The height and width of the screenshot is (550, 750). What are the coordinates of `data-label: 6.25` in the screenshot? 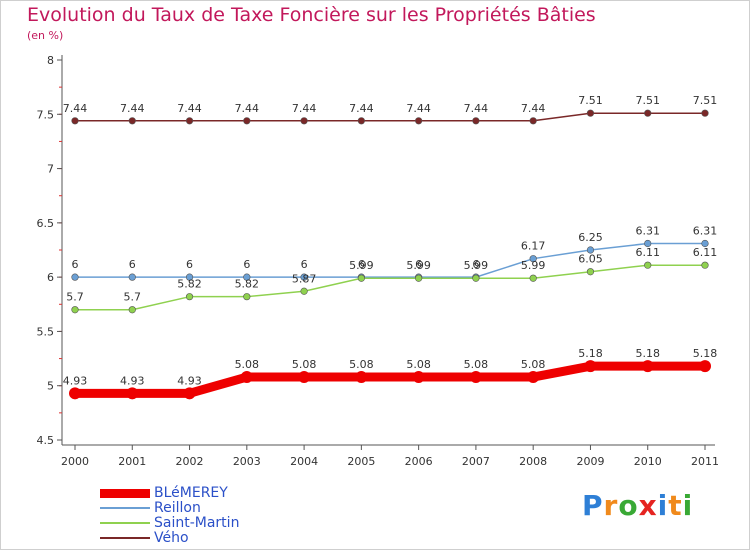 It's located at (590, 237).